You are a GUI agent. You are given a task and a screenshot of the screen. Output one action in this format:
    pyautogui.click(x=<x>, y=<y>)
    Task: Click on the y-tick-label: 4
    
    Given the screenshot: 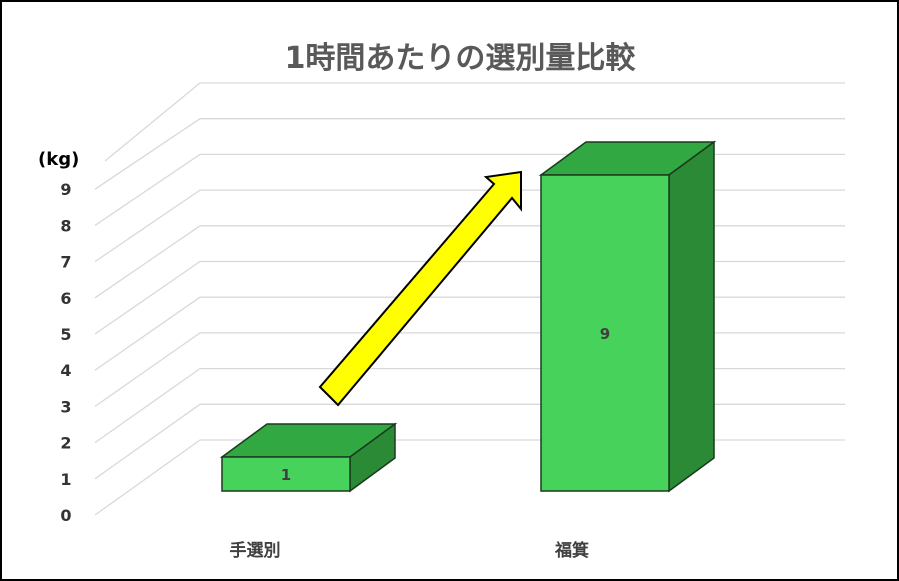 What is the action you would take?
    pyautogui.click(x=65, y=370)
    